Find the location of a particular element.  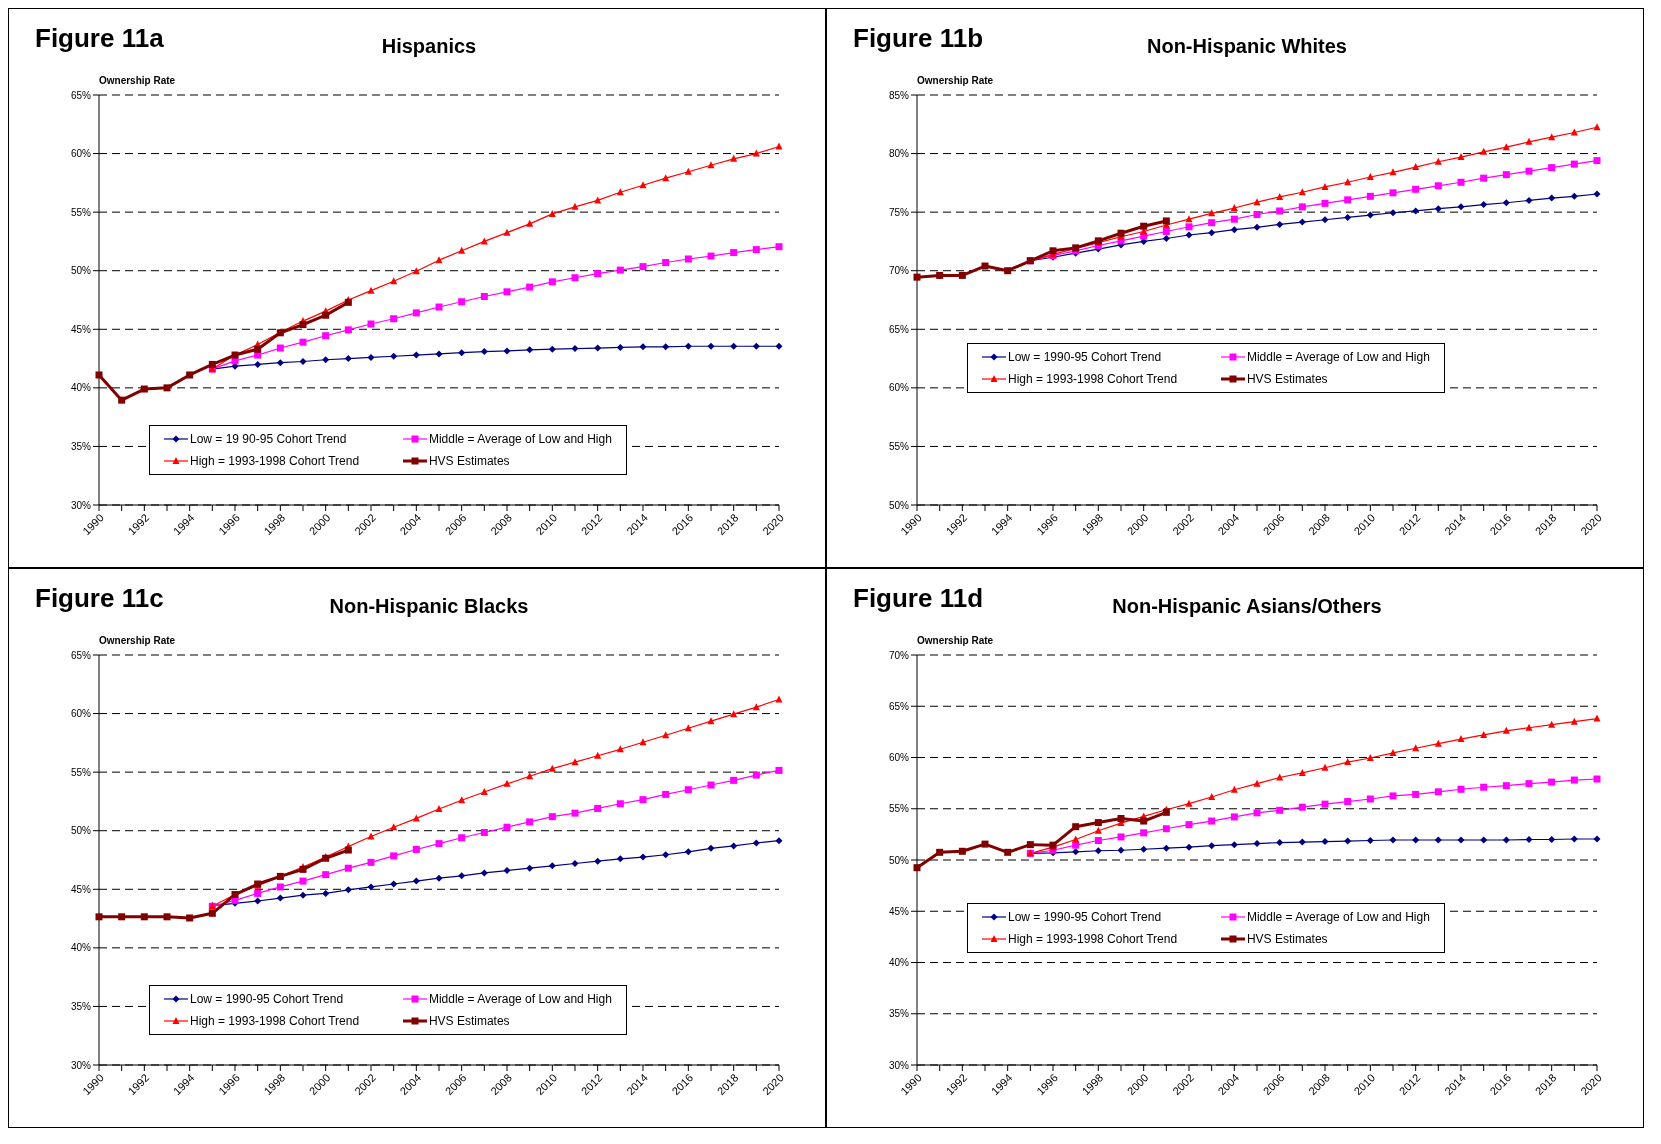

chart-title: Hispanics is located at coordinates (429, 46).